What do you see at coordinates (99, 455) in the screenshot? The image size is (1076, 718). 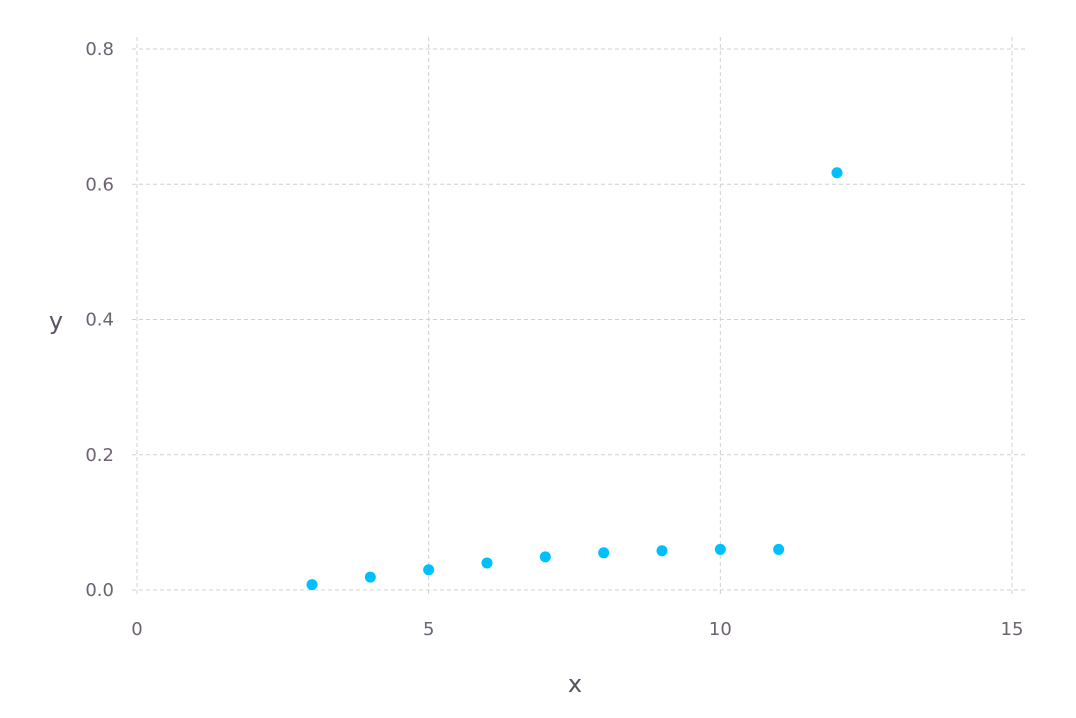 I see `y-tick-label: 0.2` at bounding box center [99, 455].